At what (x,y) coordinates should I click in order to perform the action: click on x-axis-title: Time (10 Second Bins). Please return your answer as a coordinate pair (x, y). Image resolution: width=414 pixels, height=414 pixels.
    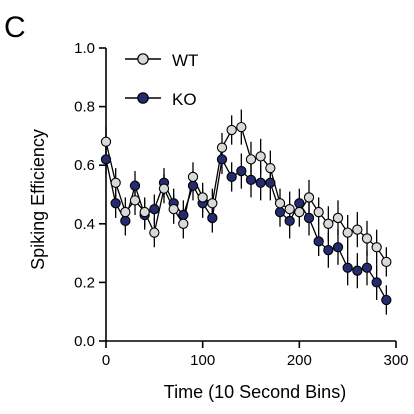
    Looking at the image, I should click on (255, 392).